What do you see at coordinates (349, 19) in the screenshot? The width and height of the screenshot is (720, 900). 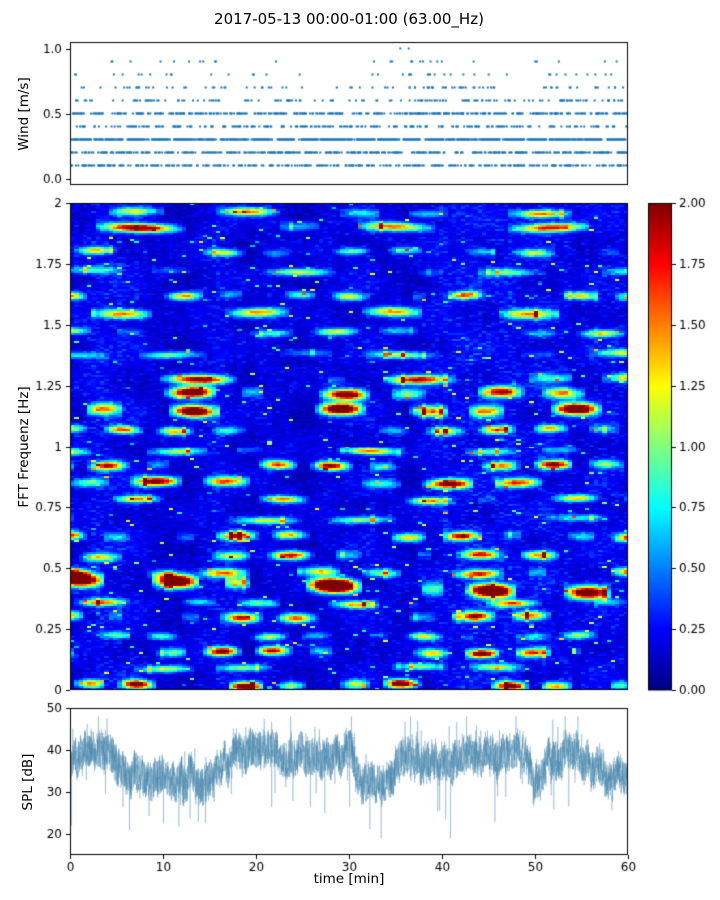 I see `figure-title: 2017-05-13 00:00-01:00 (63.00_Hz)` at bounding box center [349, 19].